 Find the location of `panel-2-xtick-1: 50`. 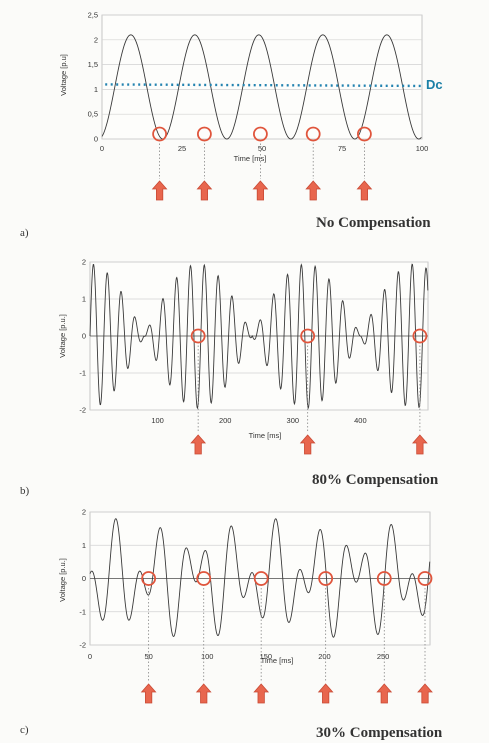

panel-2-xtick-1: 50 is located at coordinates (148, 656).